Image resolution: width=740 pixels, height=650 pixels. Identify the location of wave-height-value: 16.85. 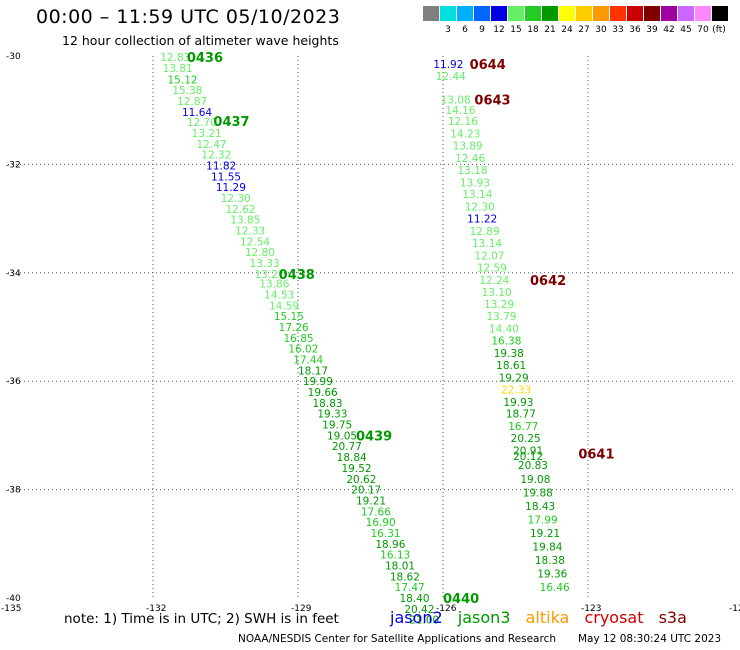
(299, 339).